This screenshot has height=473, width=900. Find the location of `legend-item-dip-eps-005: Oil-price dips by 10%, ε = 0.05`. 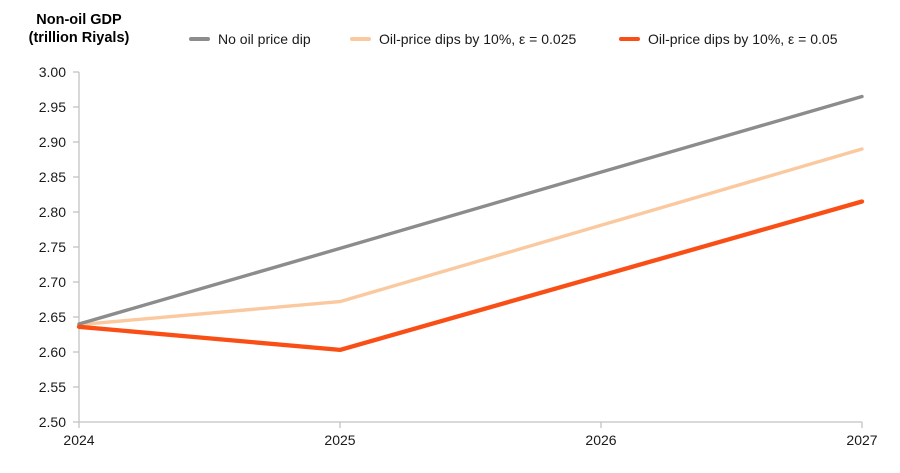

legend-item-dip-eps-005: Oil-price dips by 10%, ε = 0.05 is located at coordinates (728, 39).